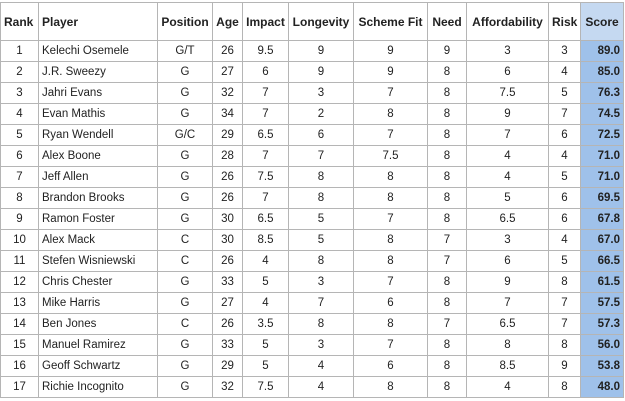 This screenshot has height=401, width=625. Describe the element at coordinates (98, 261) in the screenshot. I see `table-cell: Stefen Wisniewski` at that location.